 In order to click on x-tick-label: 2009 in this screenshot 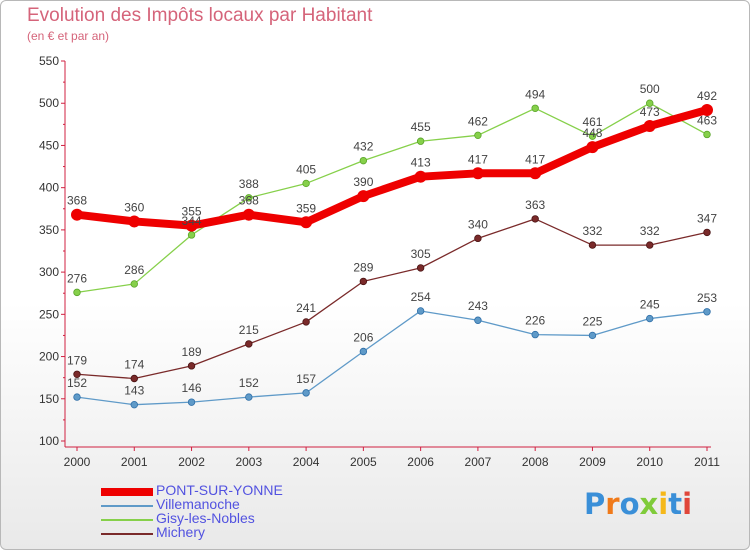, I will do `click(592, 462)`.